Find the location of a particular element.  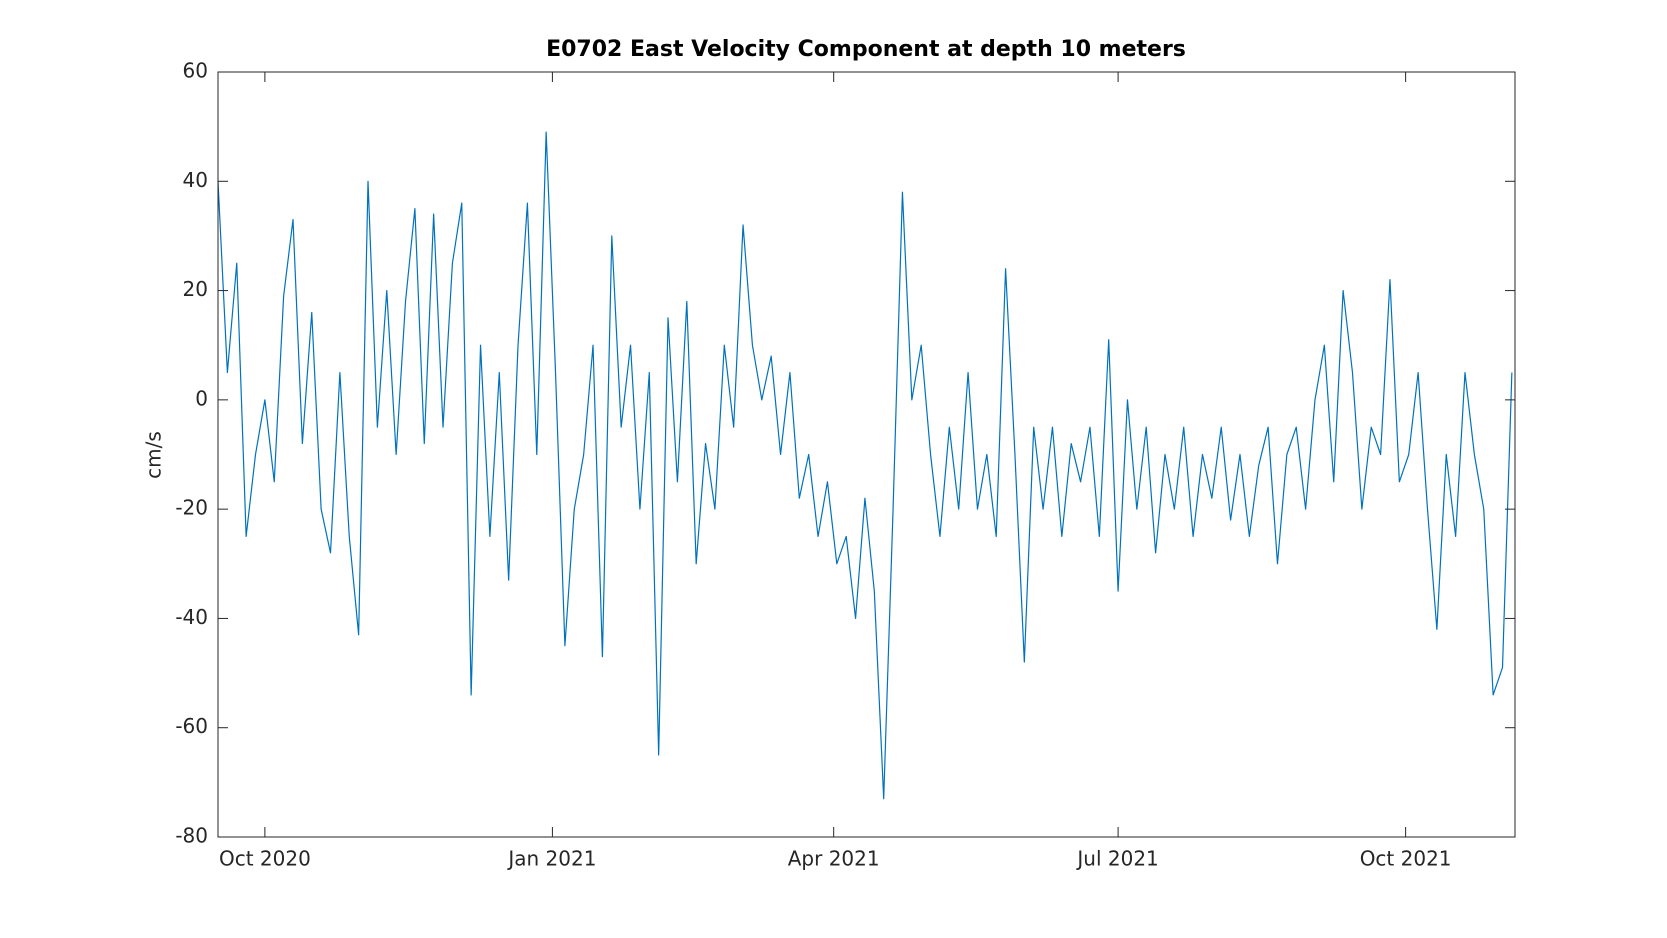

x-tick-label: Oct 2020 is located at coordinates (265, 859).